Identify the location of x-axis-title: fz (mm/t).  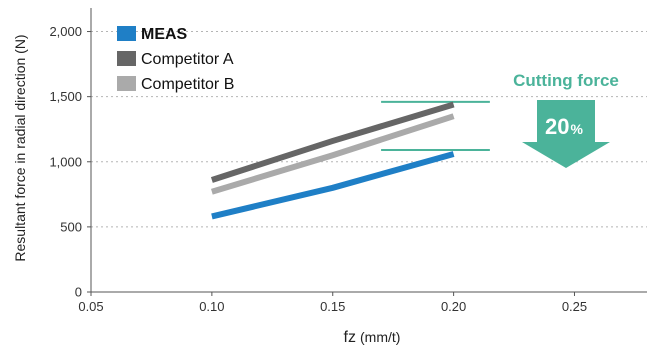
(372, 337).